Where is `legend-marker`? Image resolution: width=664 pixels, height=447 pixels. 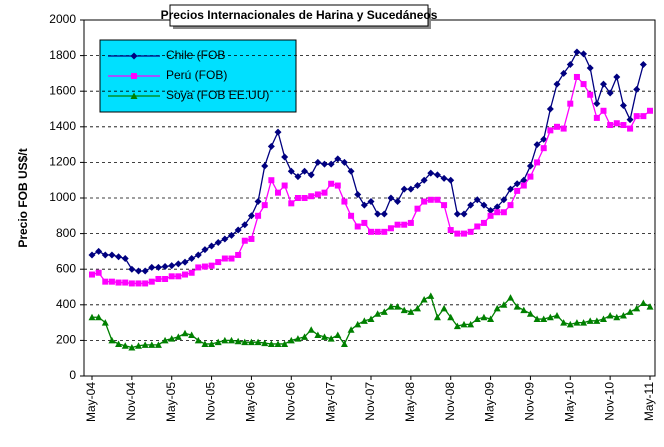
legend-marker is located at coordinates (134, 56).